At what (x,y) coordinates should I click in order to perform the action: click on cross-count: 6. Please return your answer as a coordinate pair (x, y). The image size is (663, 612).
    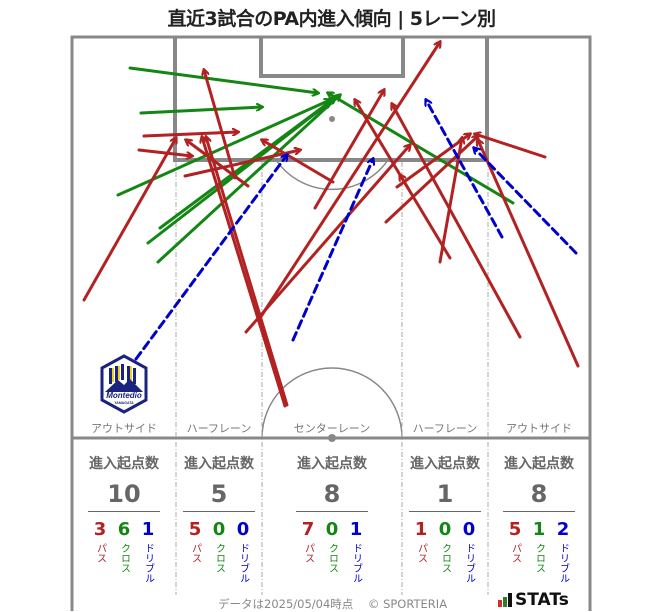
    Looking at the image, I should click on (124, 529).